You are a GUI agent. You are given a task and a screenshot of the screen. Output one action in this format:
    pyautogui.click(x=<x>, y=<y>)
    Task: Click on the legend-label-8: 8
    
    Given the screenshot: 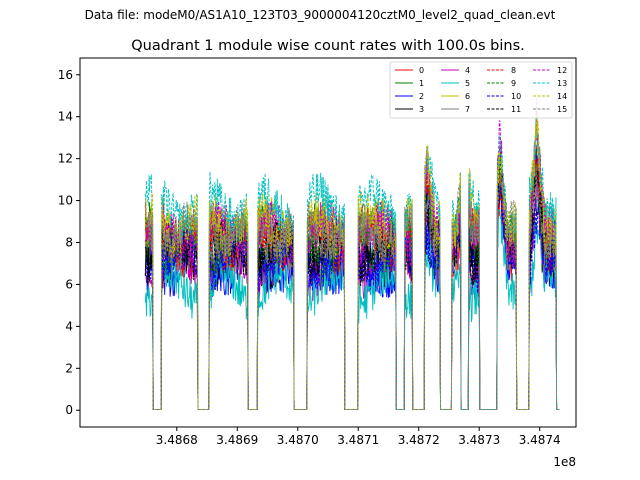 What is the action you would take?
    pyautogui.click(x=513, y=70)
    